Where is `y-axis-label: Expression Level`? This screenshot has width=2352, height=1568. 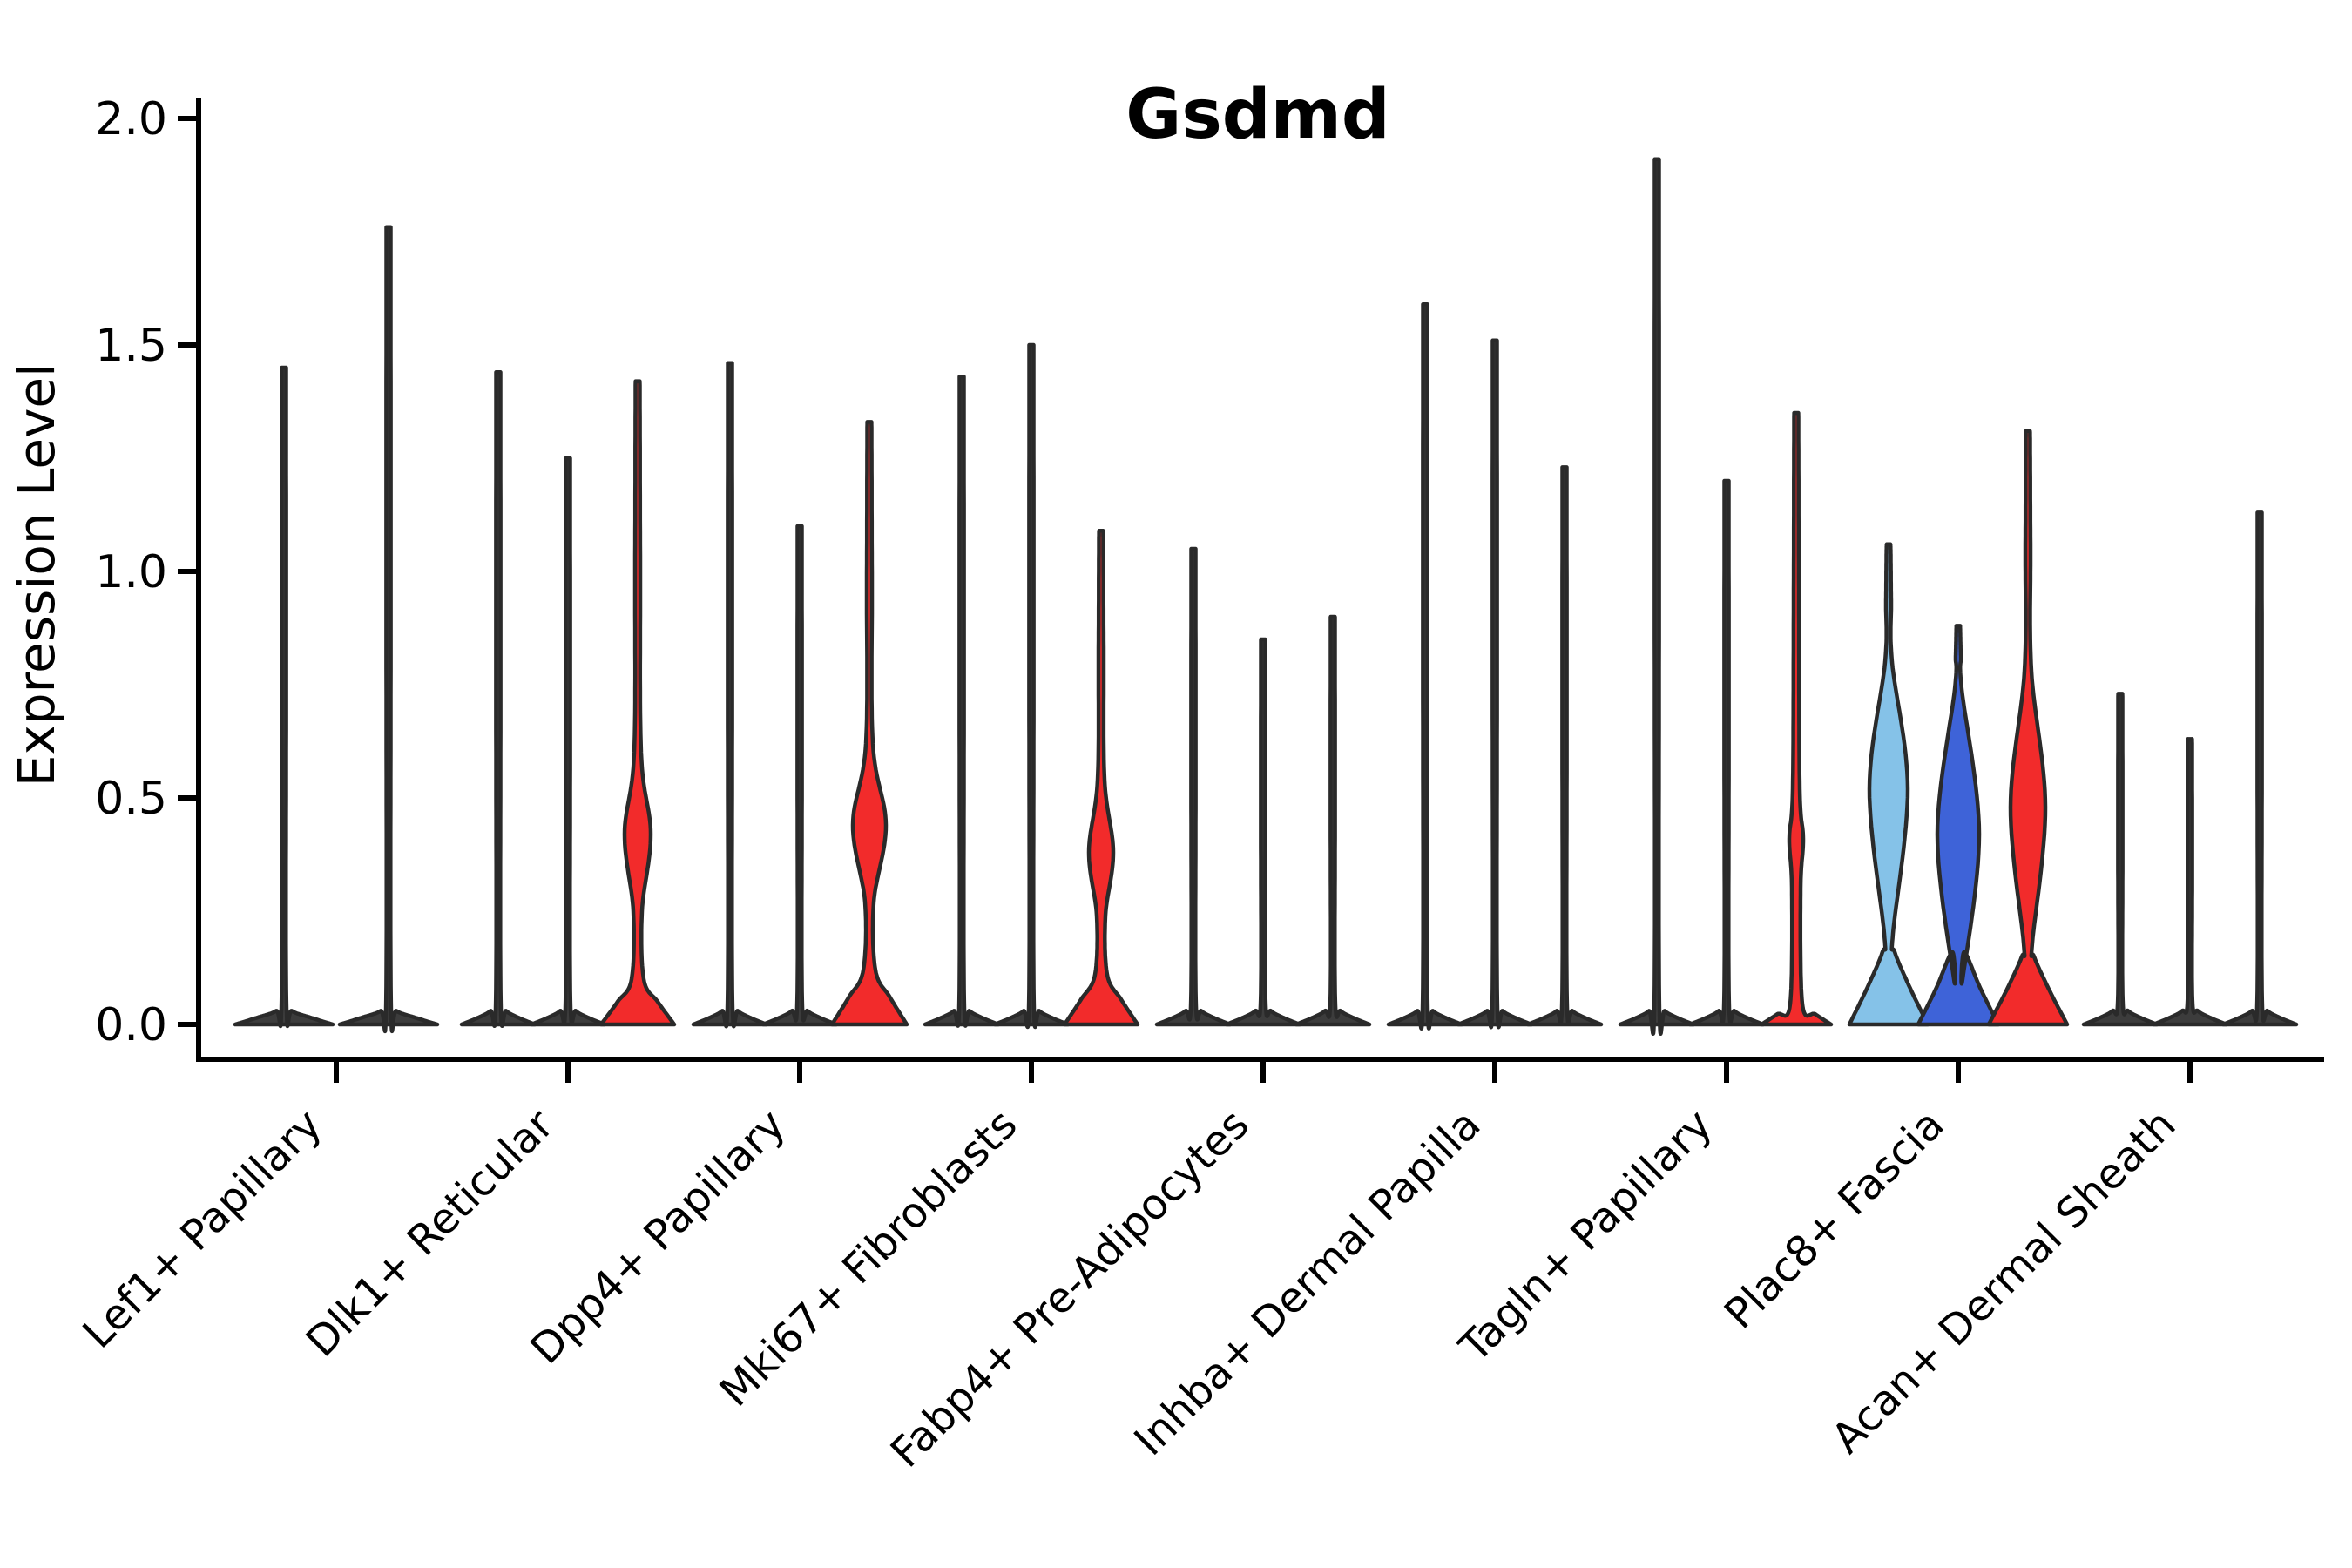 y-axis-label: Expression Level is located at coordinates (36, 575).